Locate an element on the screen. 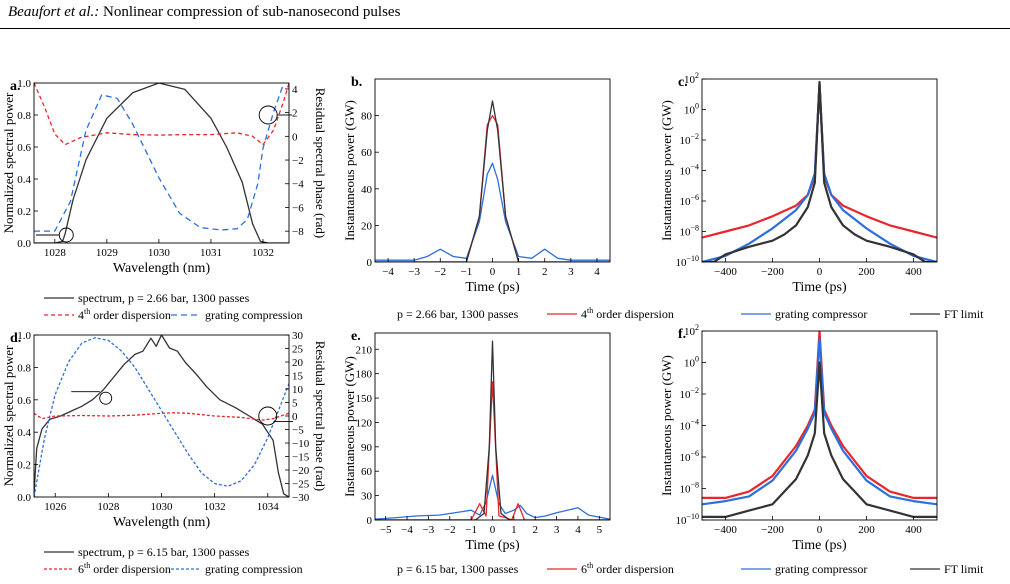 The height and width of the screenshot is (584, 1010). legend-label-params: p = 2.66 bar, 1300 passes is located at coordinates (458, 314).